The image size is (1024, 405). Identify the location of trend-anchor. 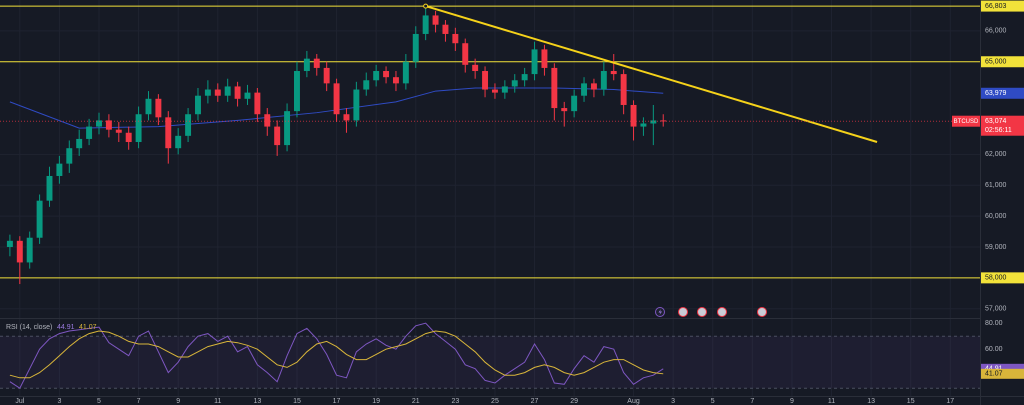
(426, 6).